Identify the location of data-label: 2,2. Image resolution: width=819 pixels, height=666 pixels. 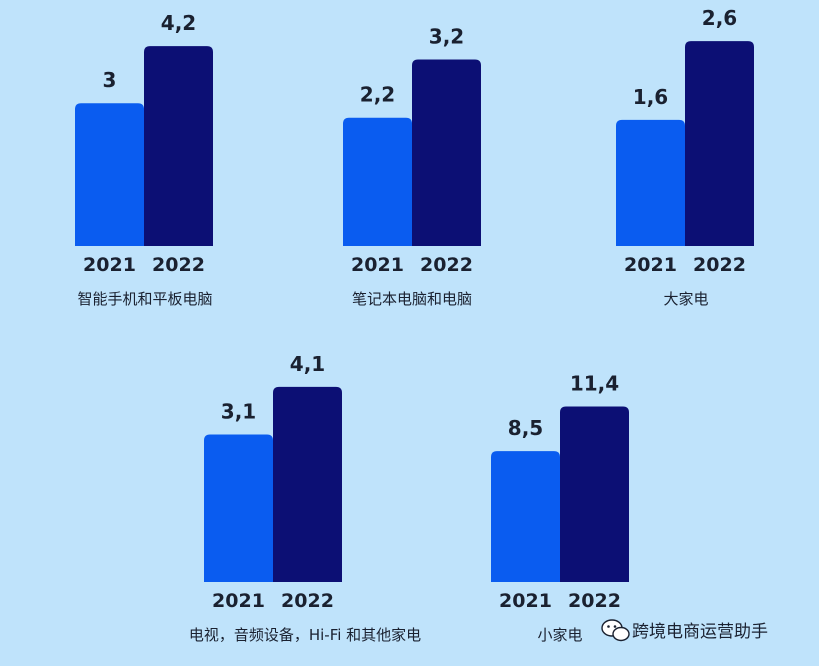
(377, 95).